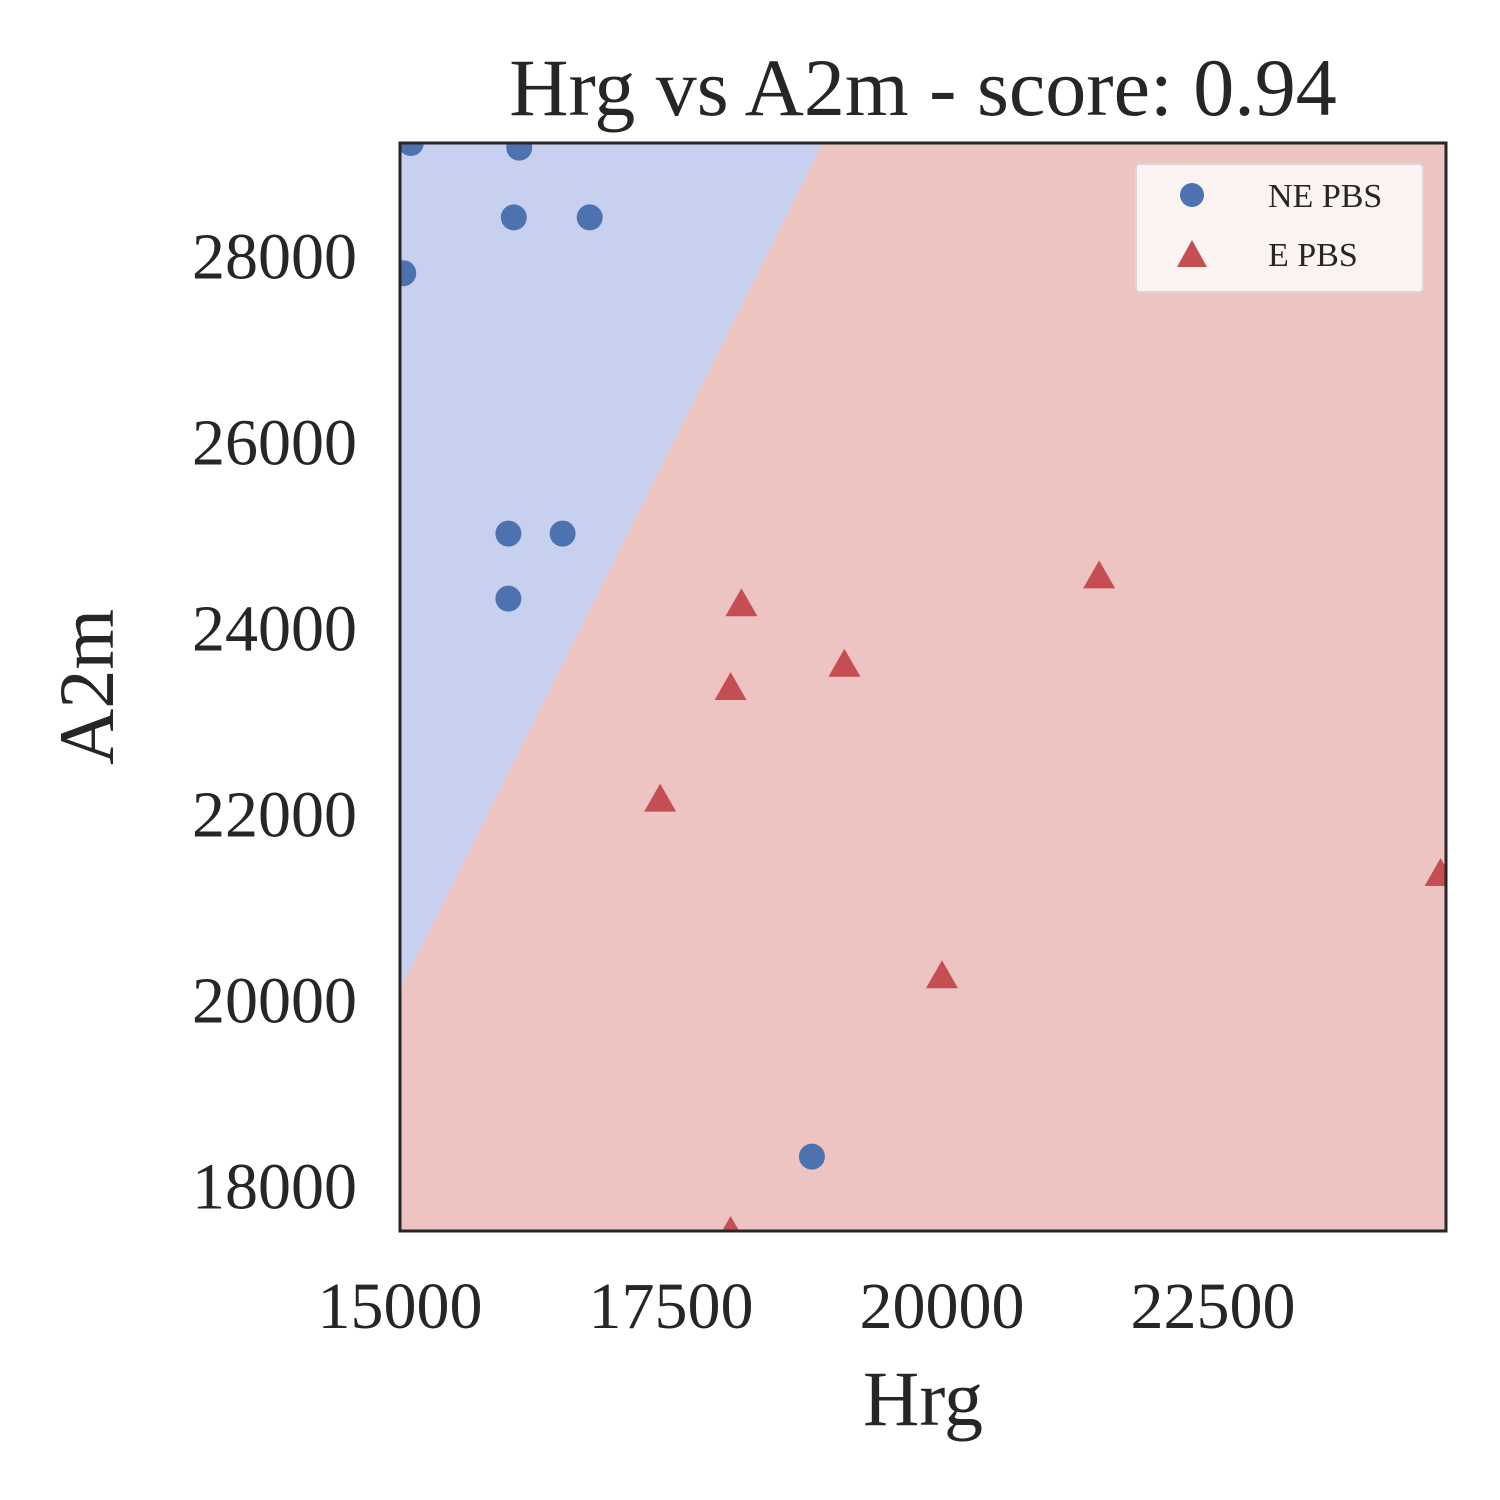  Describe the element at coordinates (941, 1306) in the screenshot. I see `x-tick-label: 20000` at that location.